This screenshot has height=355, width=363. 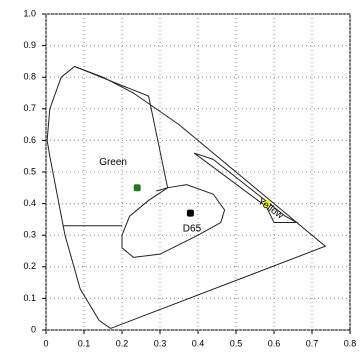 What do you see at coordinates (122, 343) in the screenshot?
I see `x-tick-label: 0.2` at bounding box center [122, 343].